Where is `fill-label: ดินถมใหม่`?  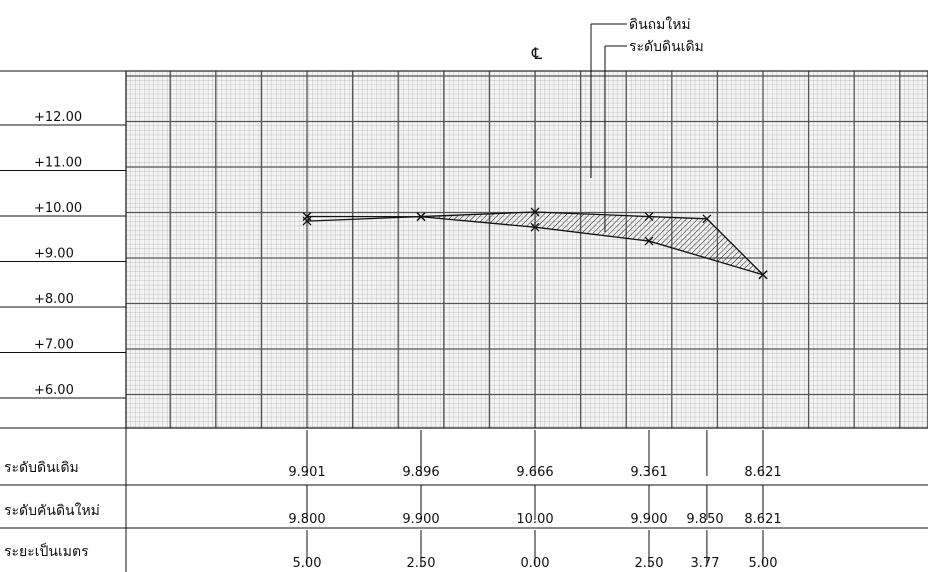
fill-label: ดินถมใหม่ is located at coordinates (660, 24).